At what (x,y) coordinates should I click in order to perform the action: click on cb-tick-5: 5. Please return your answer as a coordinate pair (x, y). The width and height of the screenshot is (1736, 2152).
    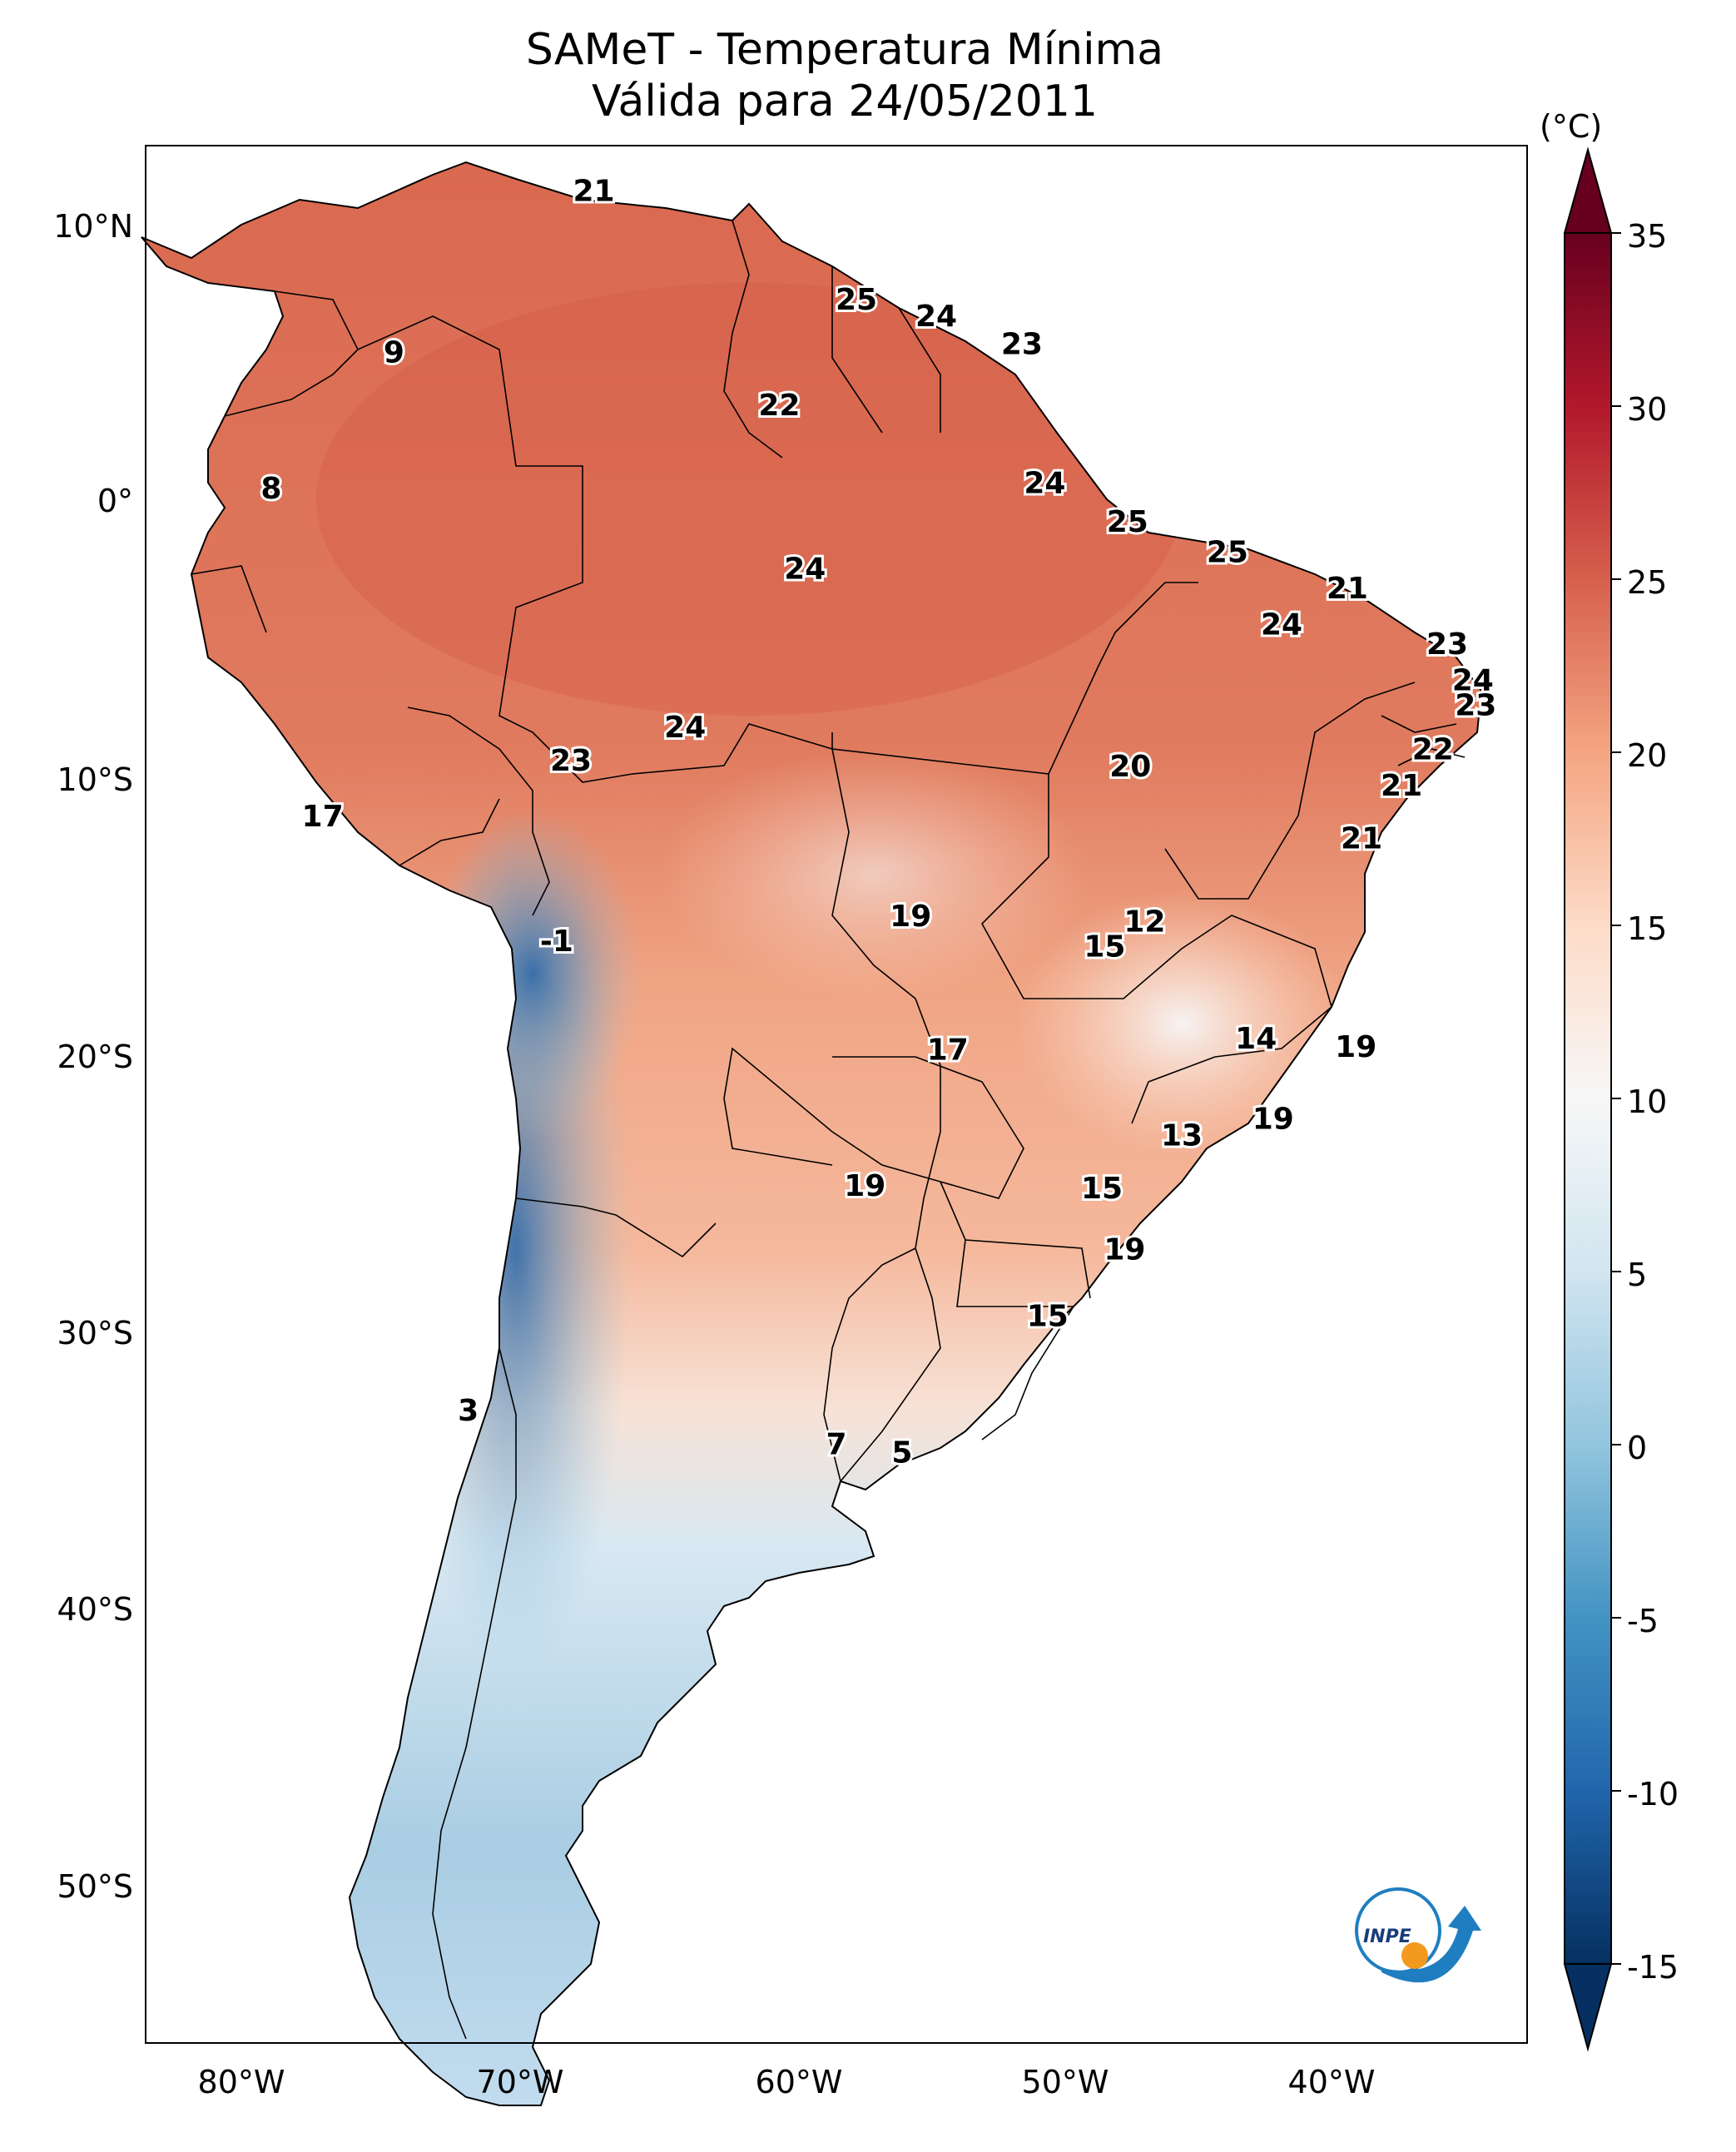
    Looking at the image, I should click on (1637, 1275).